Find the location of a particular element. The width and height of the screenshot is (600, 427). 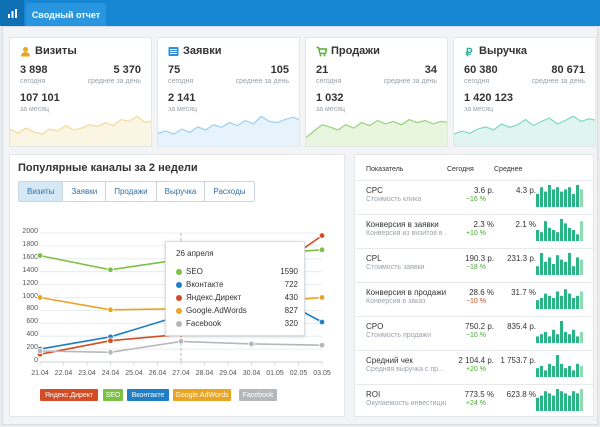

legend-item: Вконтакте is located at coordinates (148, 395).